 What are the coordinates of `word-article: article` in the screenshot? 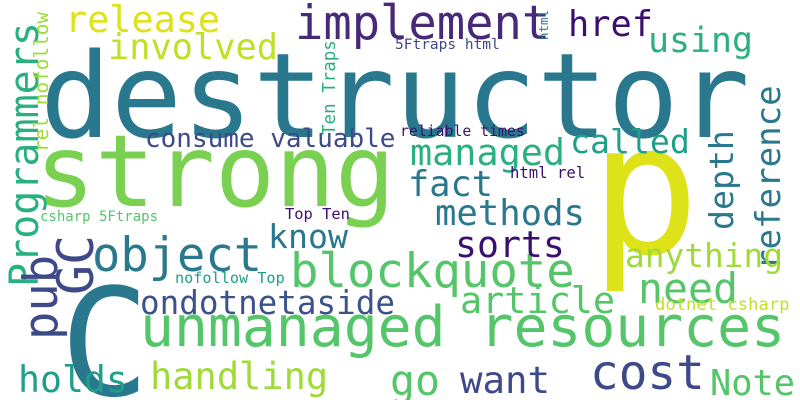 It's located at (538, 300).